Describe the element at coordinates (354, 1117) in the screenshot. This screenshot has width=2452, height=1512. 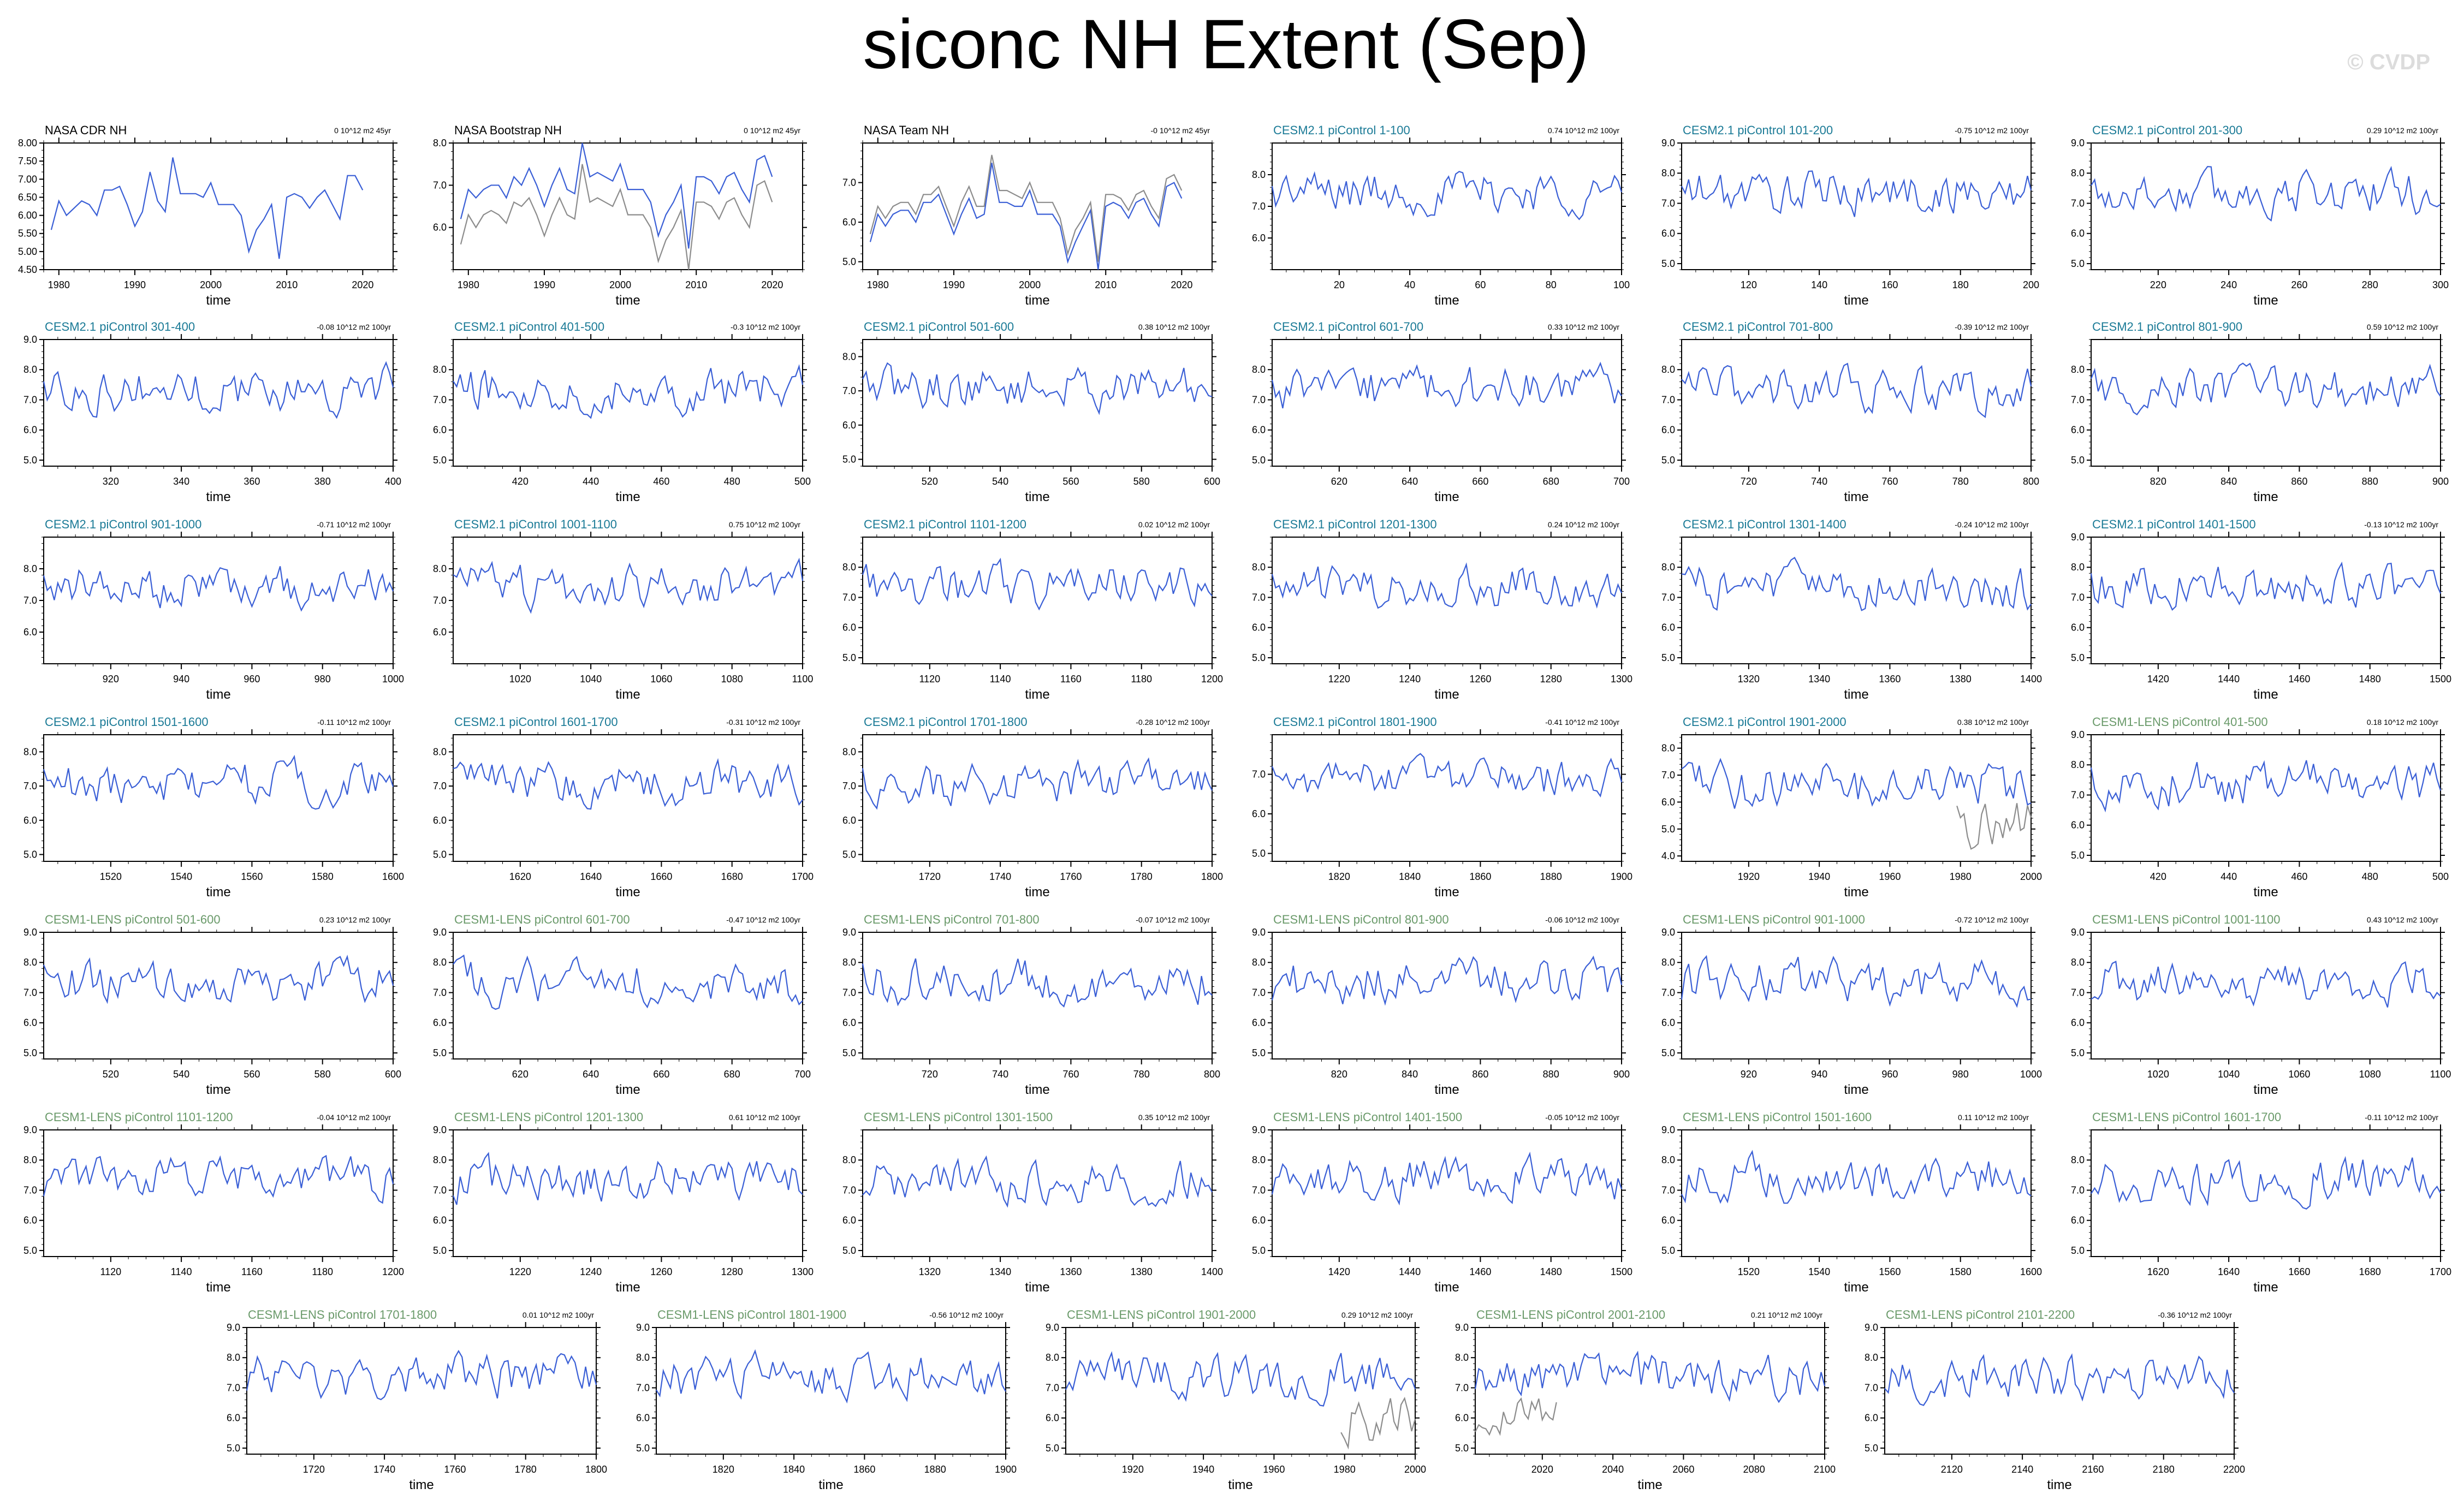
I see `trend-label: -0.04 10^12 m2 100yr` at that location.